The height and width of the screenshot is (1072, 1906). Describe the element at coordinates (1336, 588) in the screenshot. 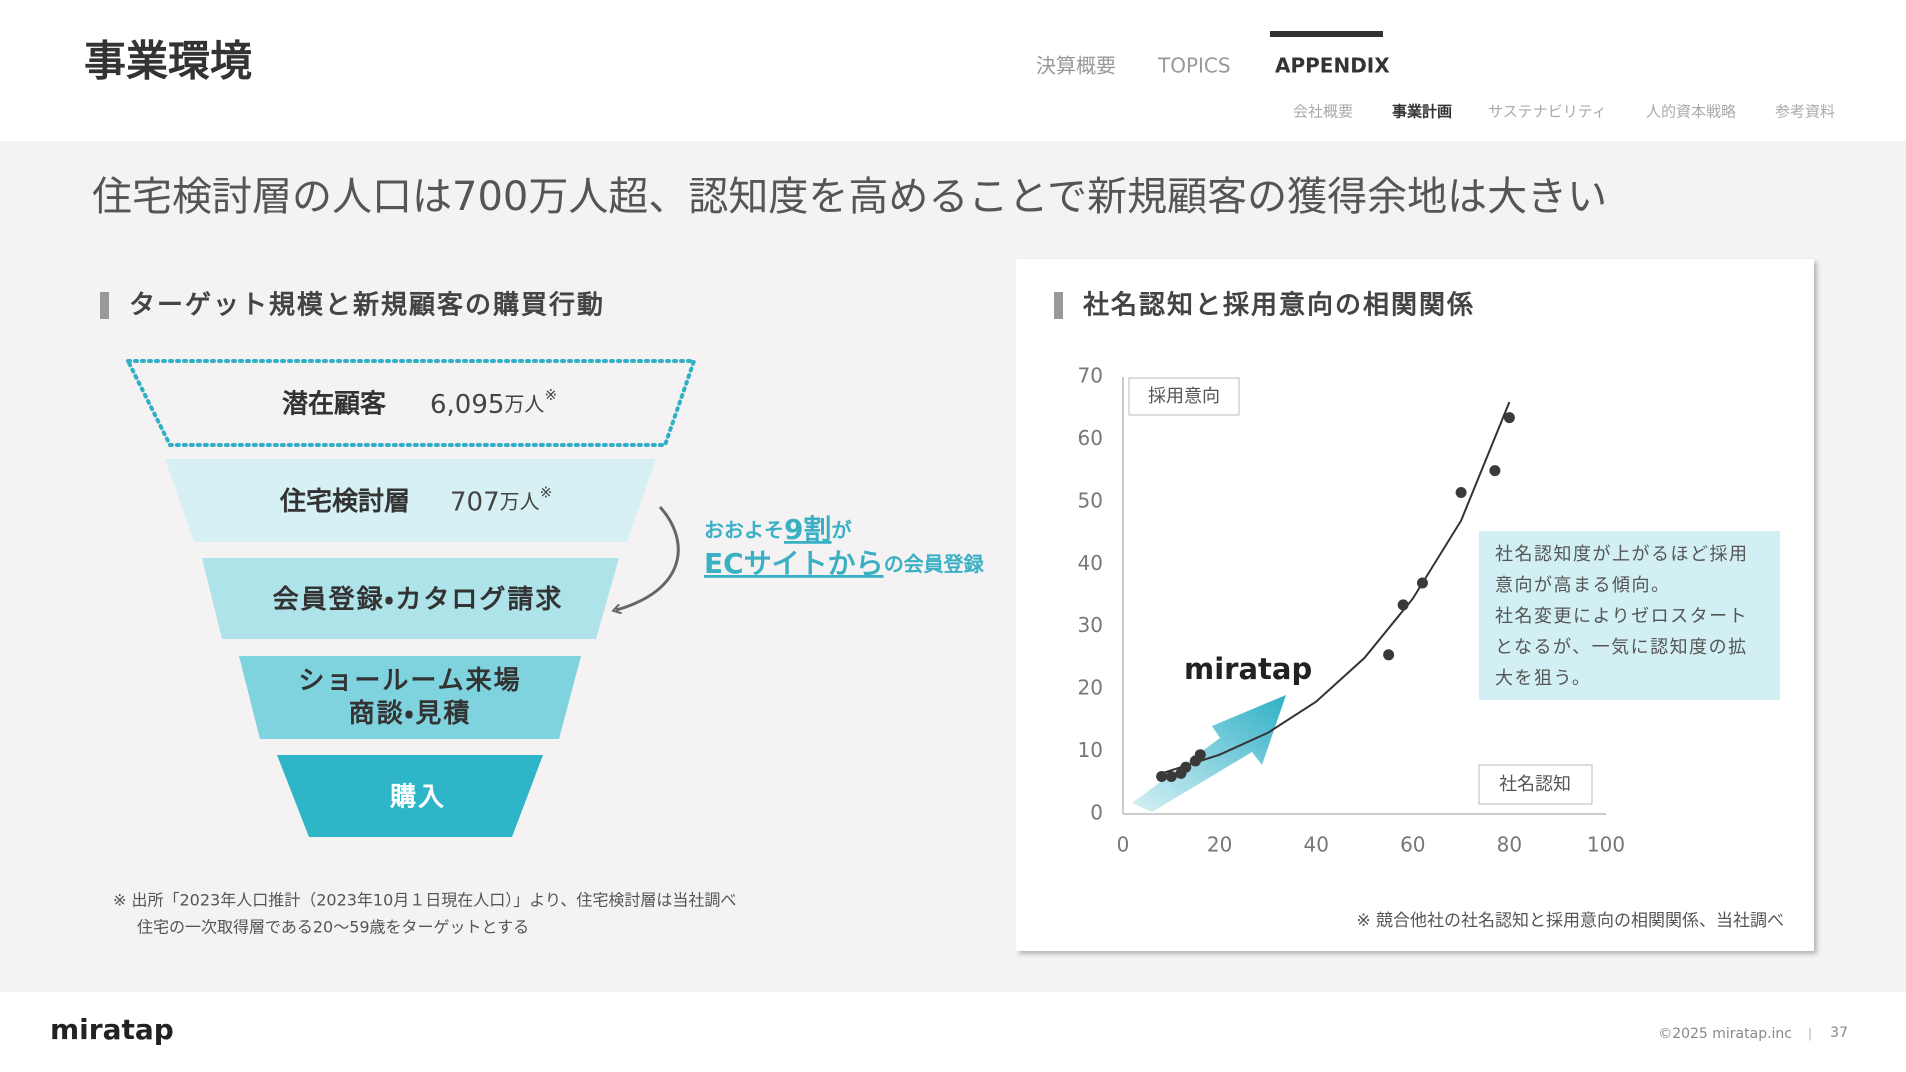

I see `trendline` at that location.